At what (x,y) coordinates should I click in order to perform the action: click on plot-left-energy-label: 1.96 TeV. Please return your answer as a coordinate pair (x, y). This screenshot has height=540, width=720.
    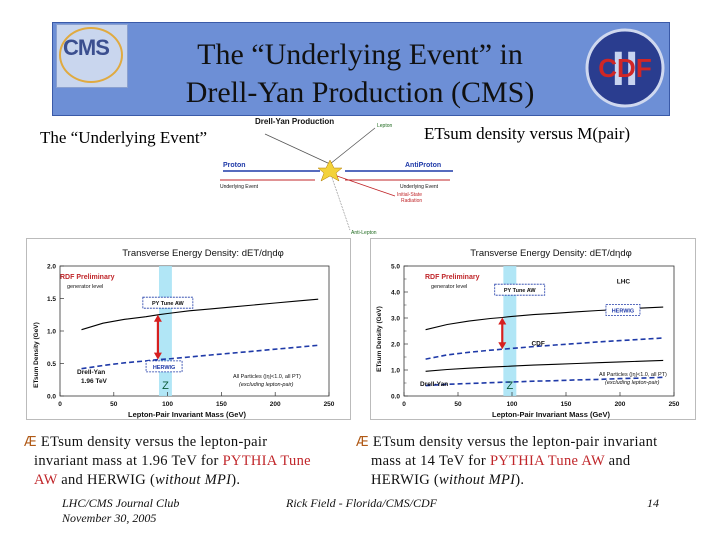
    Looking at the image, I should click on (94, 381).